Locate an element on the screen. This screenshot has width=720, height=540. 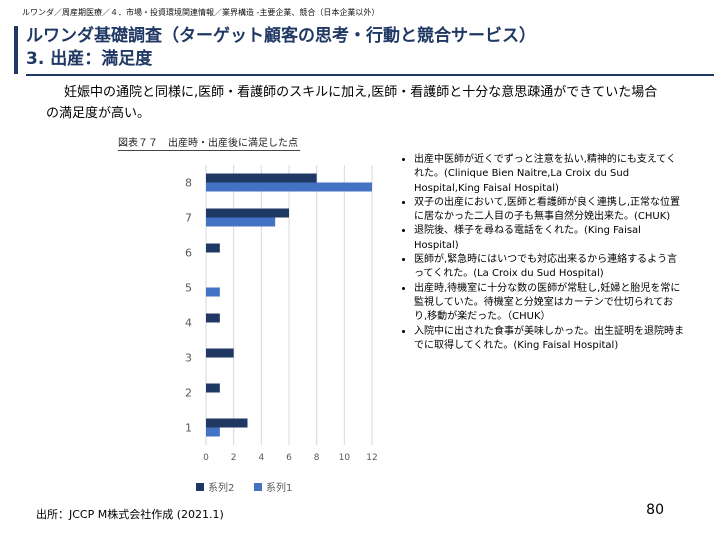
legend-label: 系列1 is located at coordinates (279, 487).